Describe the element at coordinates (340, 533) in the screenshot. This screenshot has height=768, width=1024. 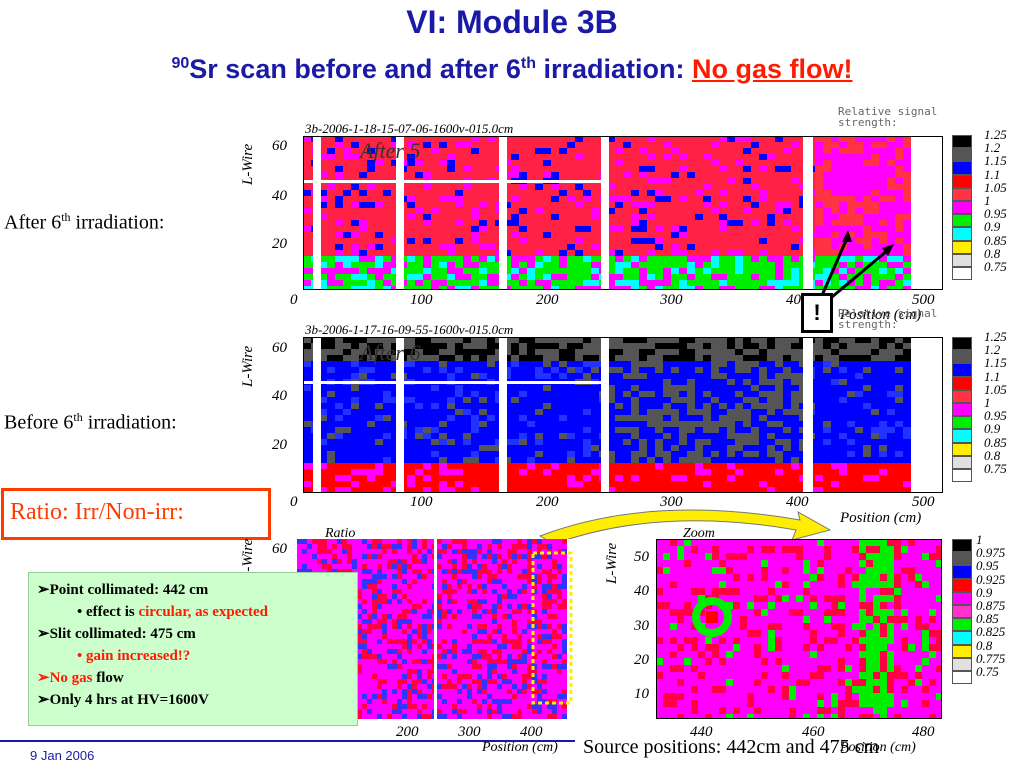
I see `plot3-title: Ratio` at that location.